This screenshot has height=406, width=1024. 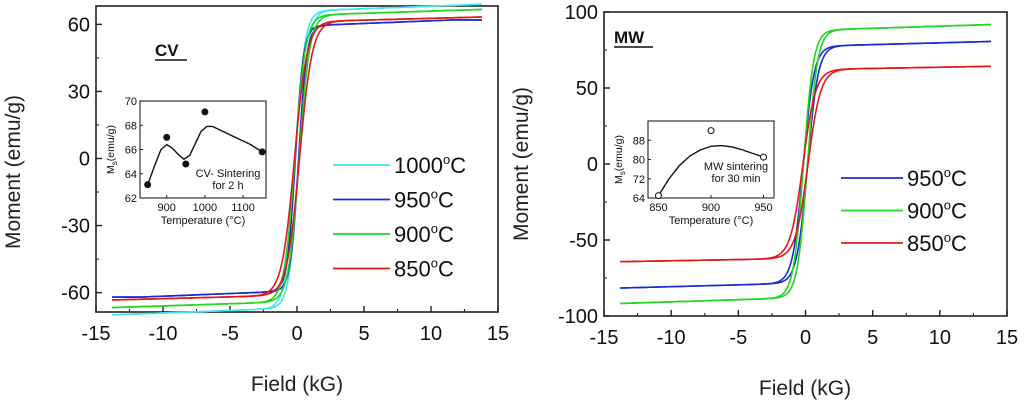 I want to click on cv-y-tick-label: 60, so click(x=79, y=25).